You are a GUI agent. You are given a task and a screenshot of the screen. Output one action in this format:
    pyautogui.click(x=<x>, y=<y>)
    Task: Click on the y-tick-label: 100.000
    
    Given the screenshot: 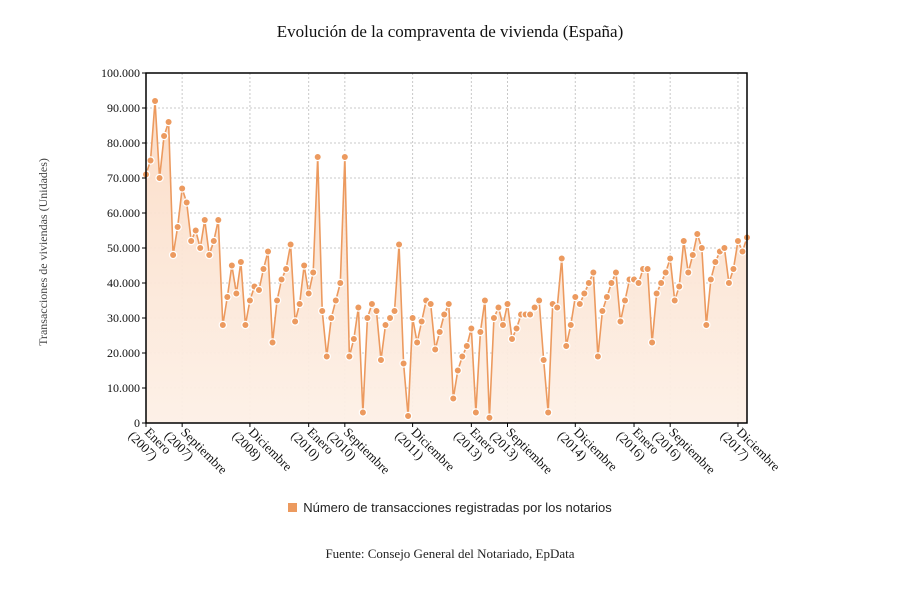 What is the action you would take?
    pyautogui.click(x=120, y=73)
    